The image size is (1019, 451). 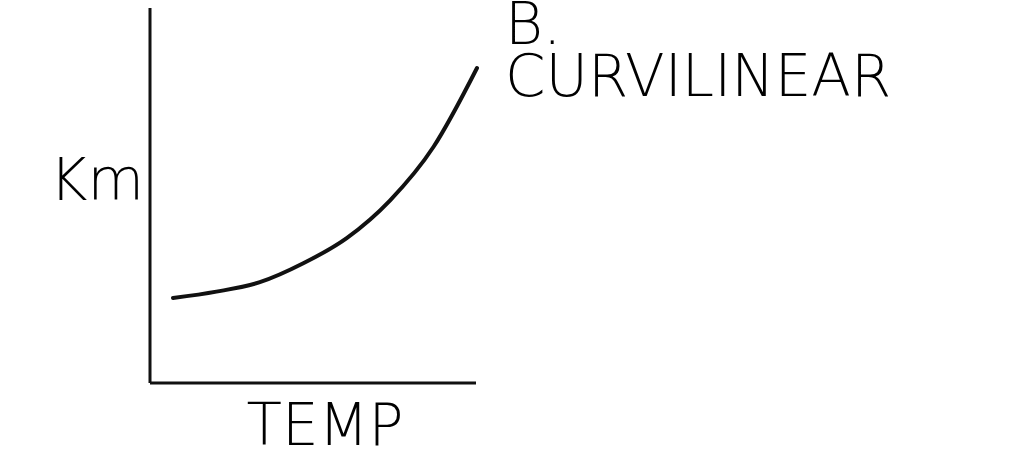 I want to click on x-axis-title: TEMP, so click(x=325, y=421).